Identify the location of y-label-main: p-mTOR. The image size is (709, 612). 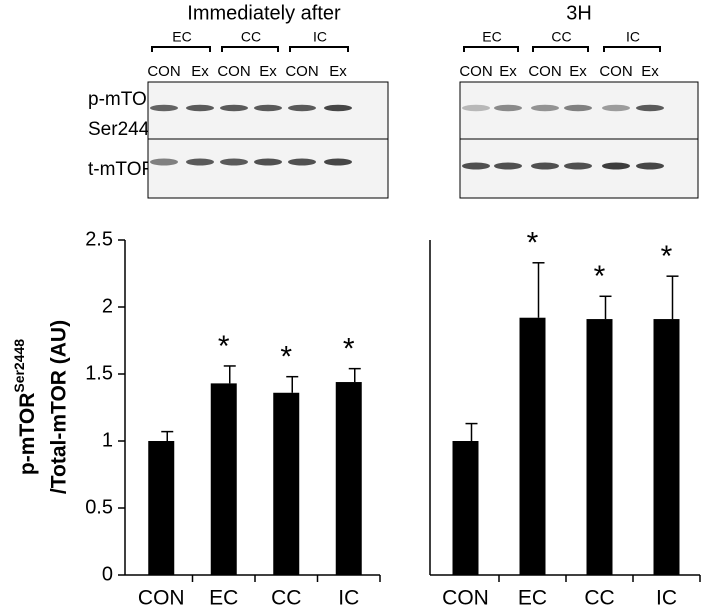
(27, 434).